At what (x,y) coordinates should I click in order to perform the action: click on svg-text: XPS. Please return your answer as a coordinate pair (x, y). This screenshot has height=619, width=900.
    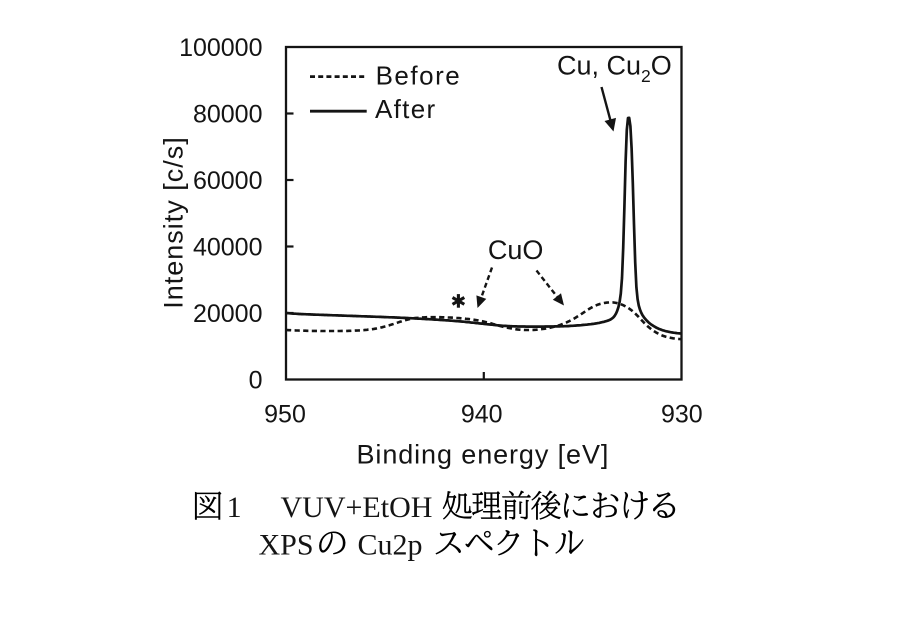
    Looking at the image, I should click on (286, 545).